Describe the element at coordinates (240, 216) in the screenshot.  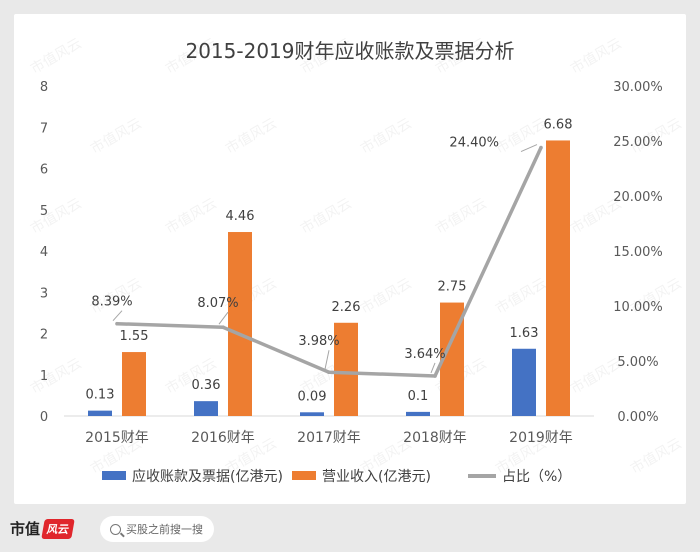
I see `bar-data-label: 4.46` at that location.